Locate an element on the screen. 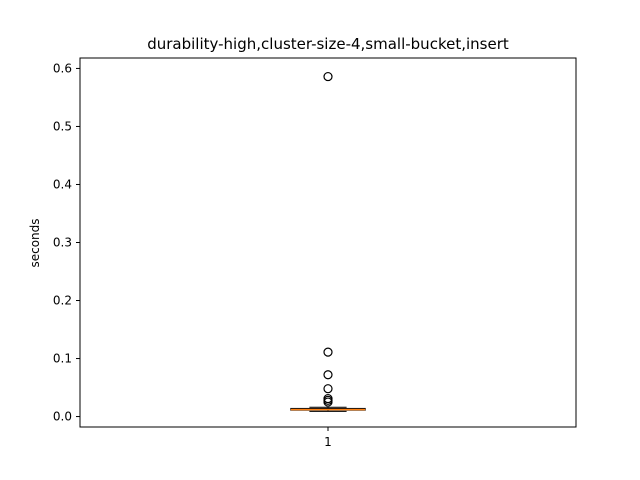  y-tick-label: 0.0 is located at coordinates (62, 417).